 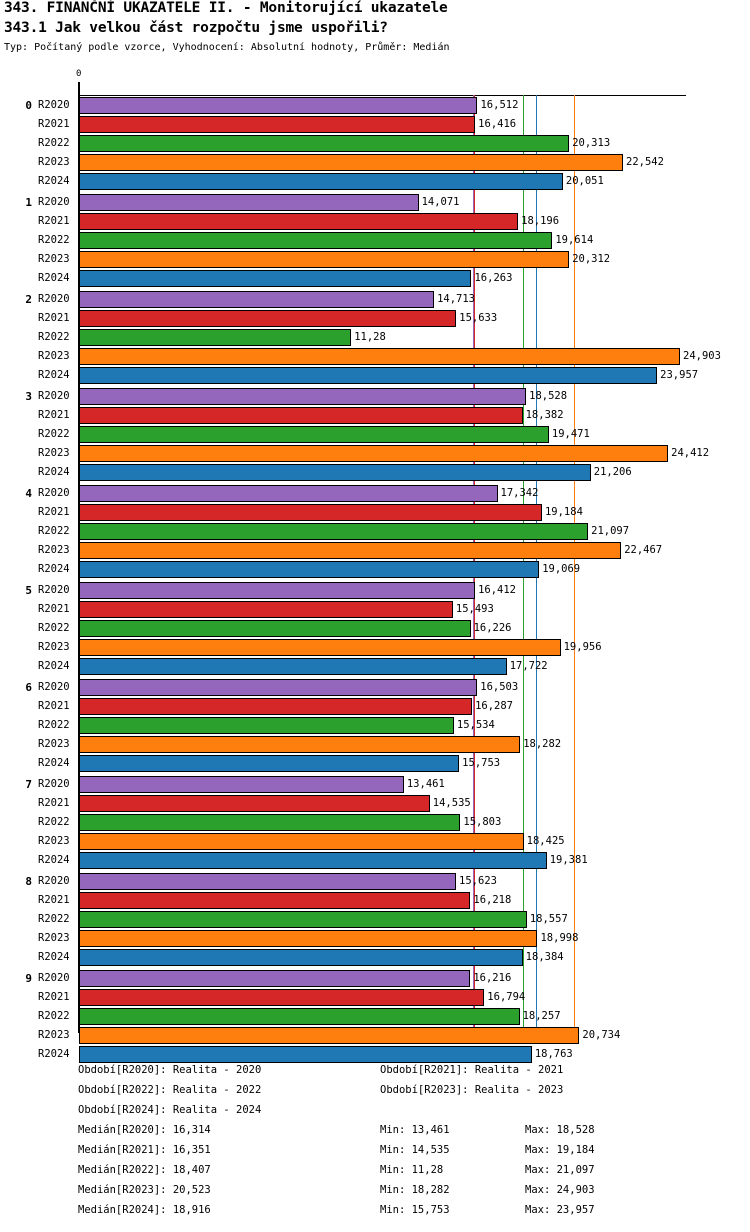 I want to click on series-label-r2021: R2021, so click(x=54, y=318).